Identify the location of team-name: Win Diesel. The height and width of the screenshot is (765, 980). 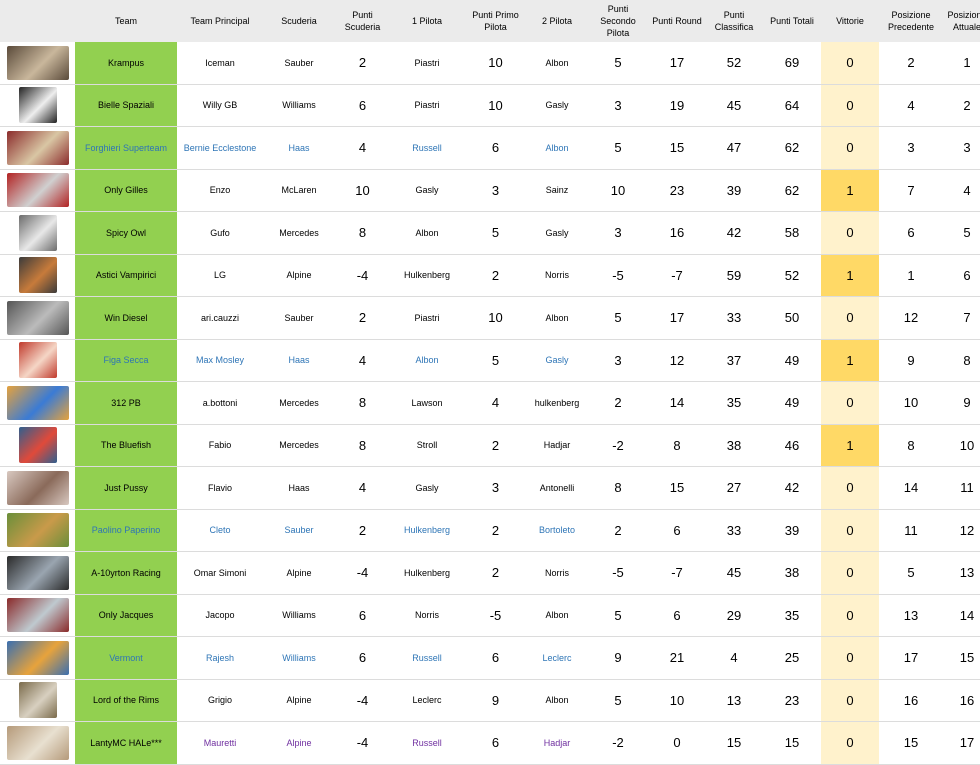
(126, 318).